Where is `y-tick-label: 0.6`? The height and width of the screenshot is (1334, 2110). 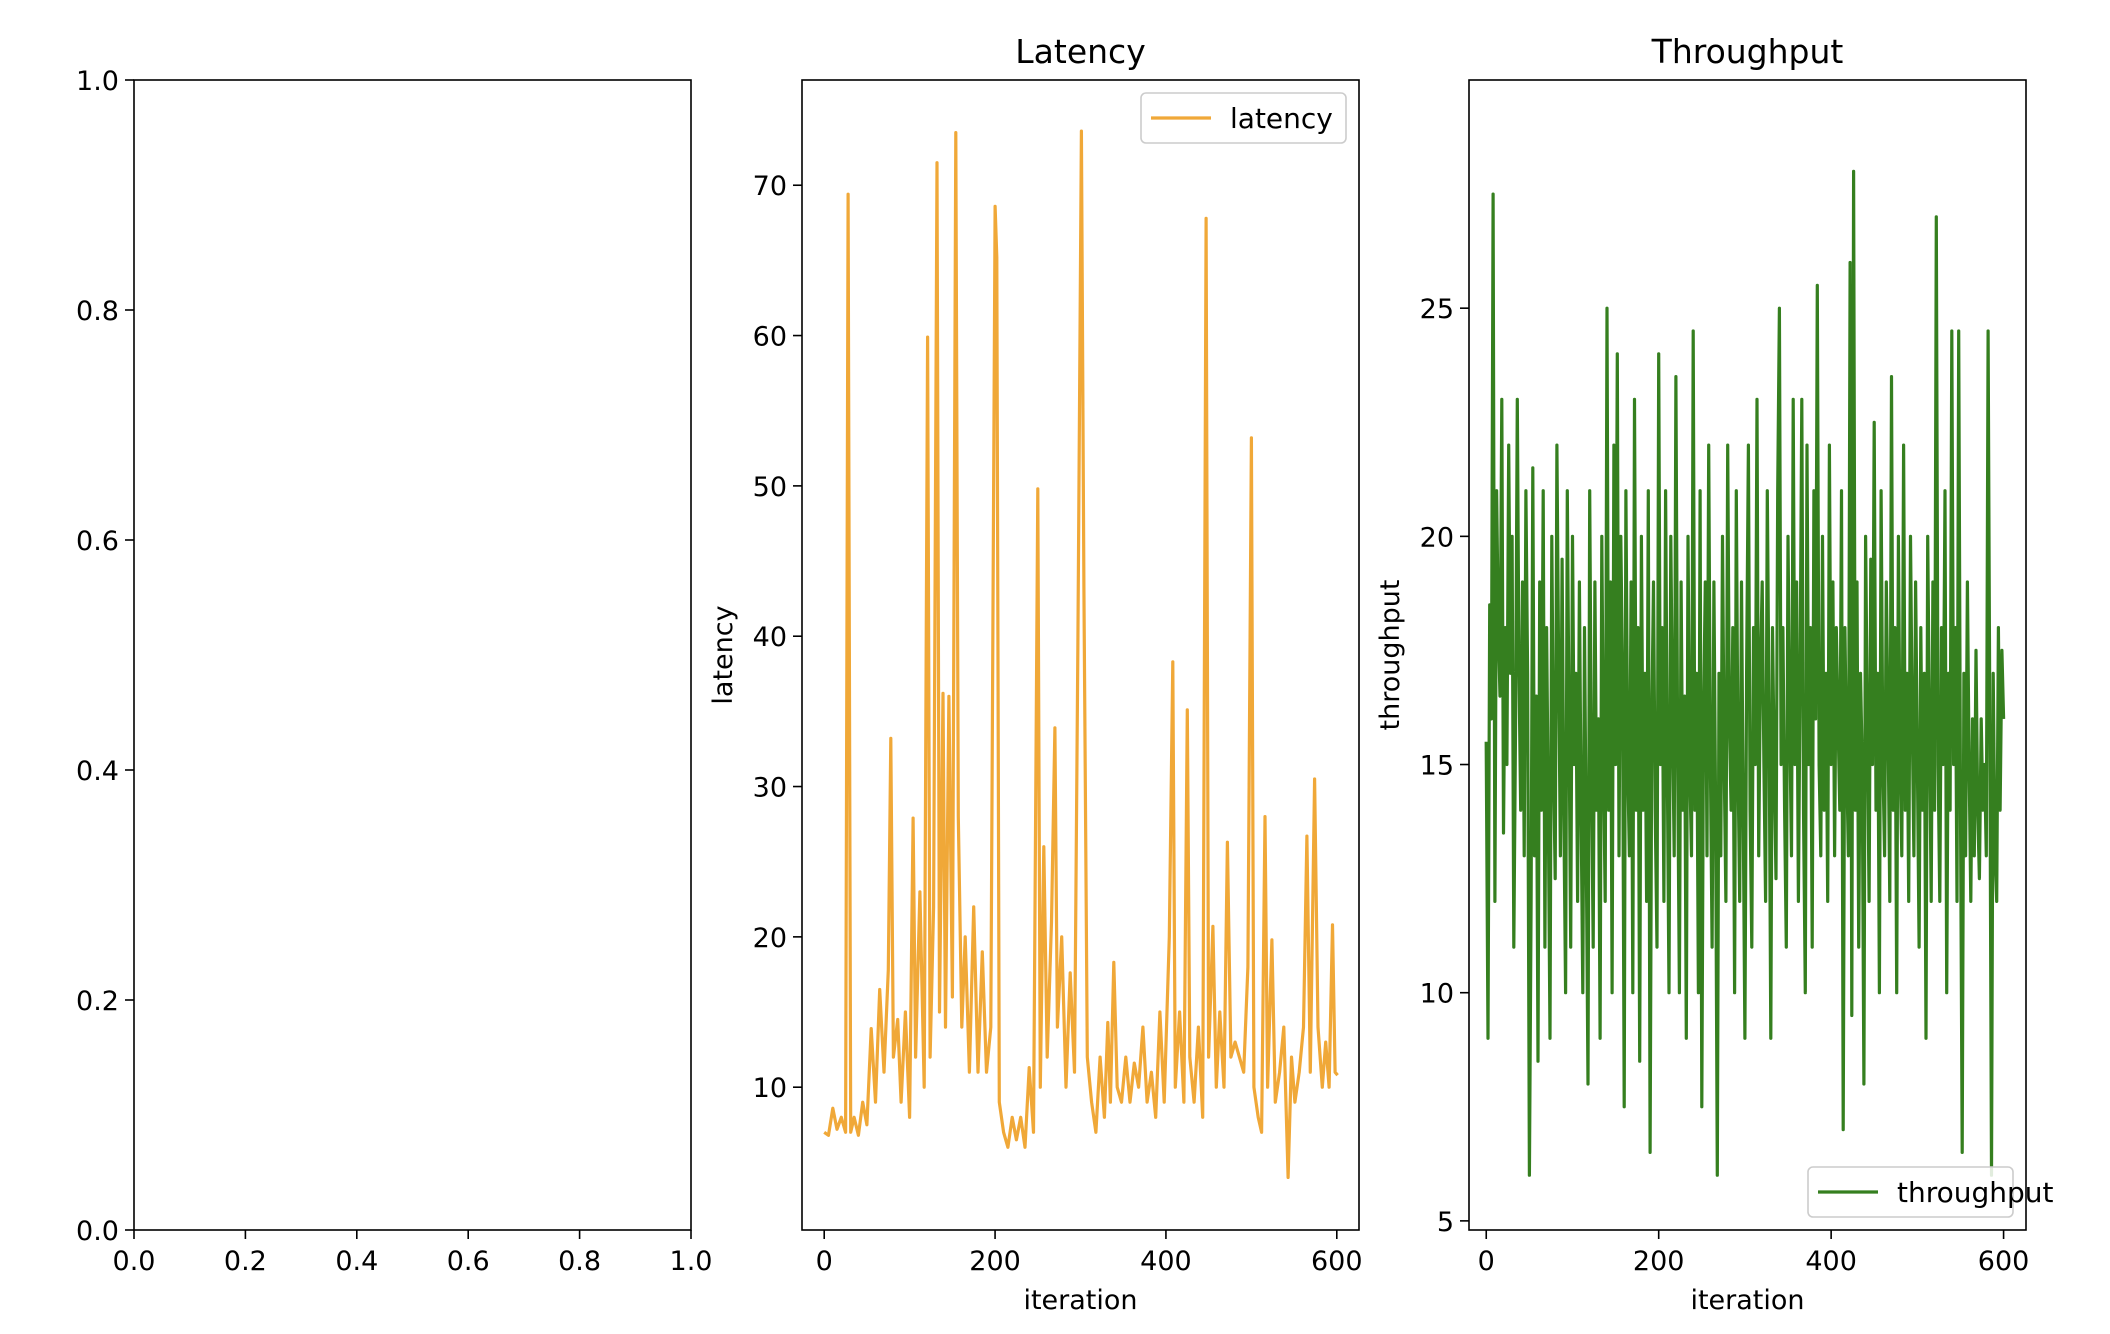 y-tick-label: 0.6 is located at coordinates (97, 541).